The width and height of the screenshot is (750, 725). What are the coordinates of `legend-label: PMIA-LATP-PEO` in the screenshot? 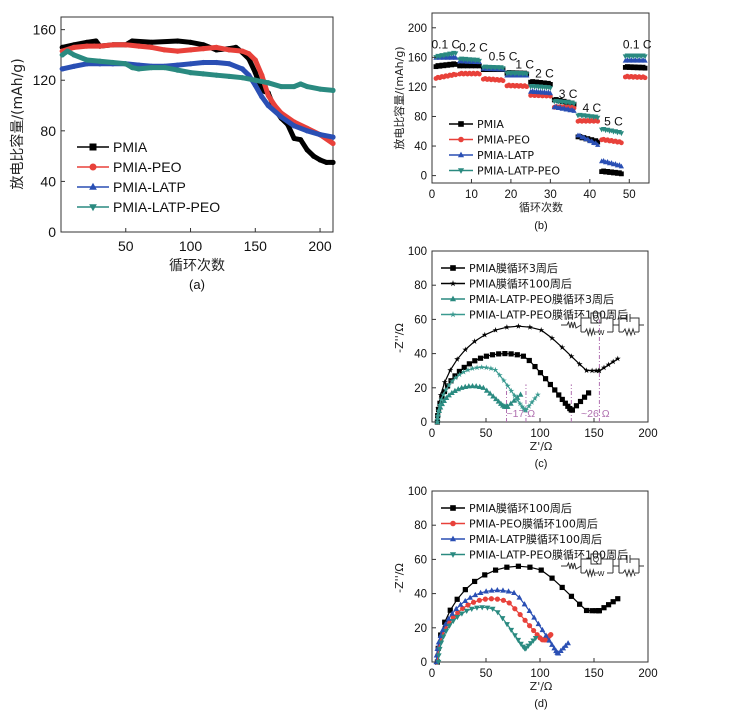 It's located at (166, 207).